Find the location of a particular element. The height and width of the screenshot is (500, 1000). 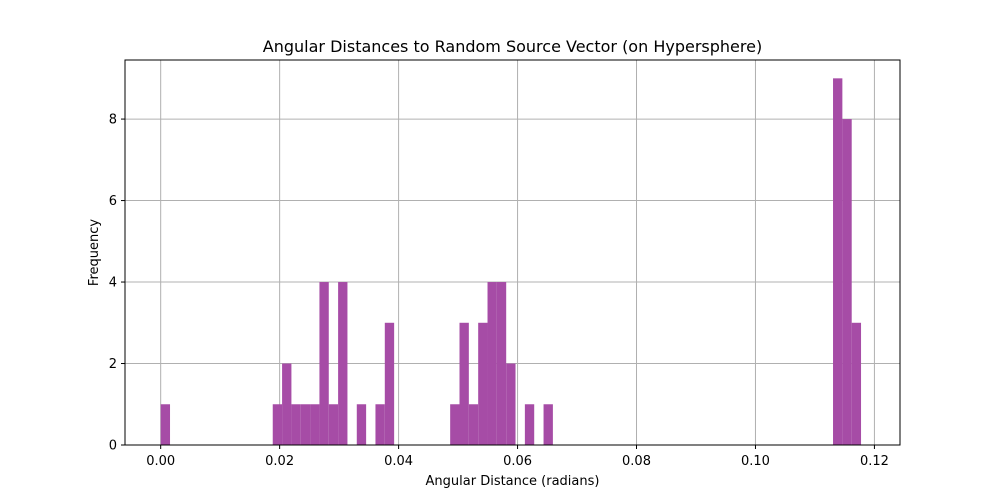

y-tick-label: 6 is located at coordinates (113, 201).